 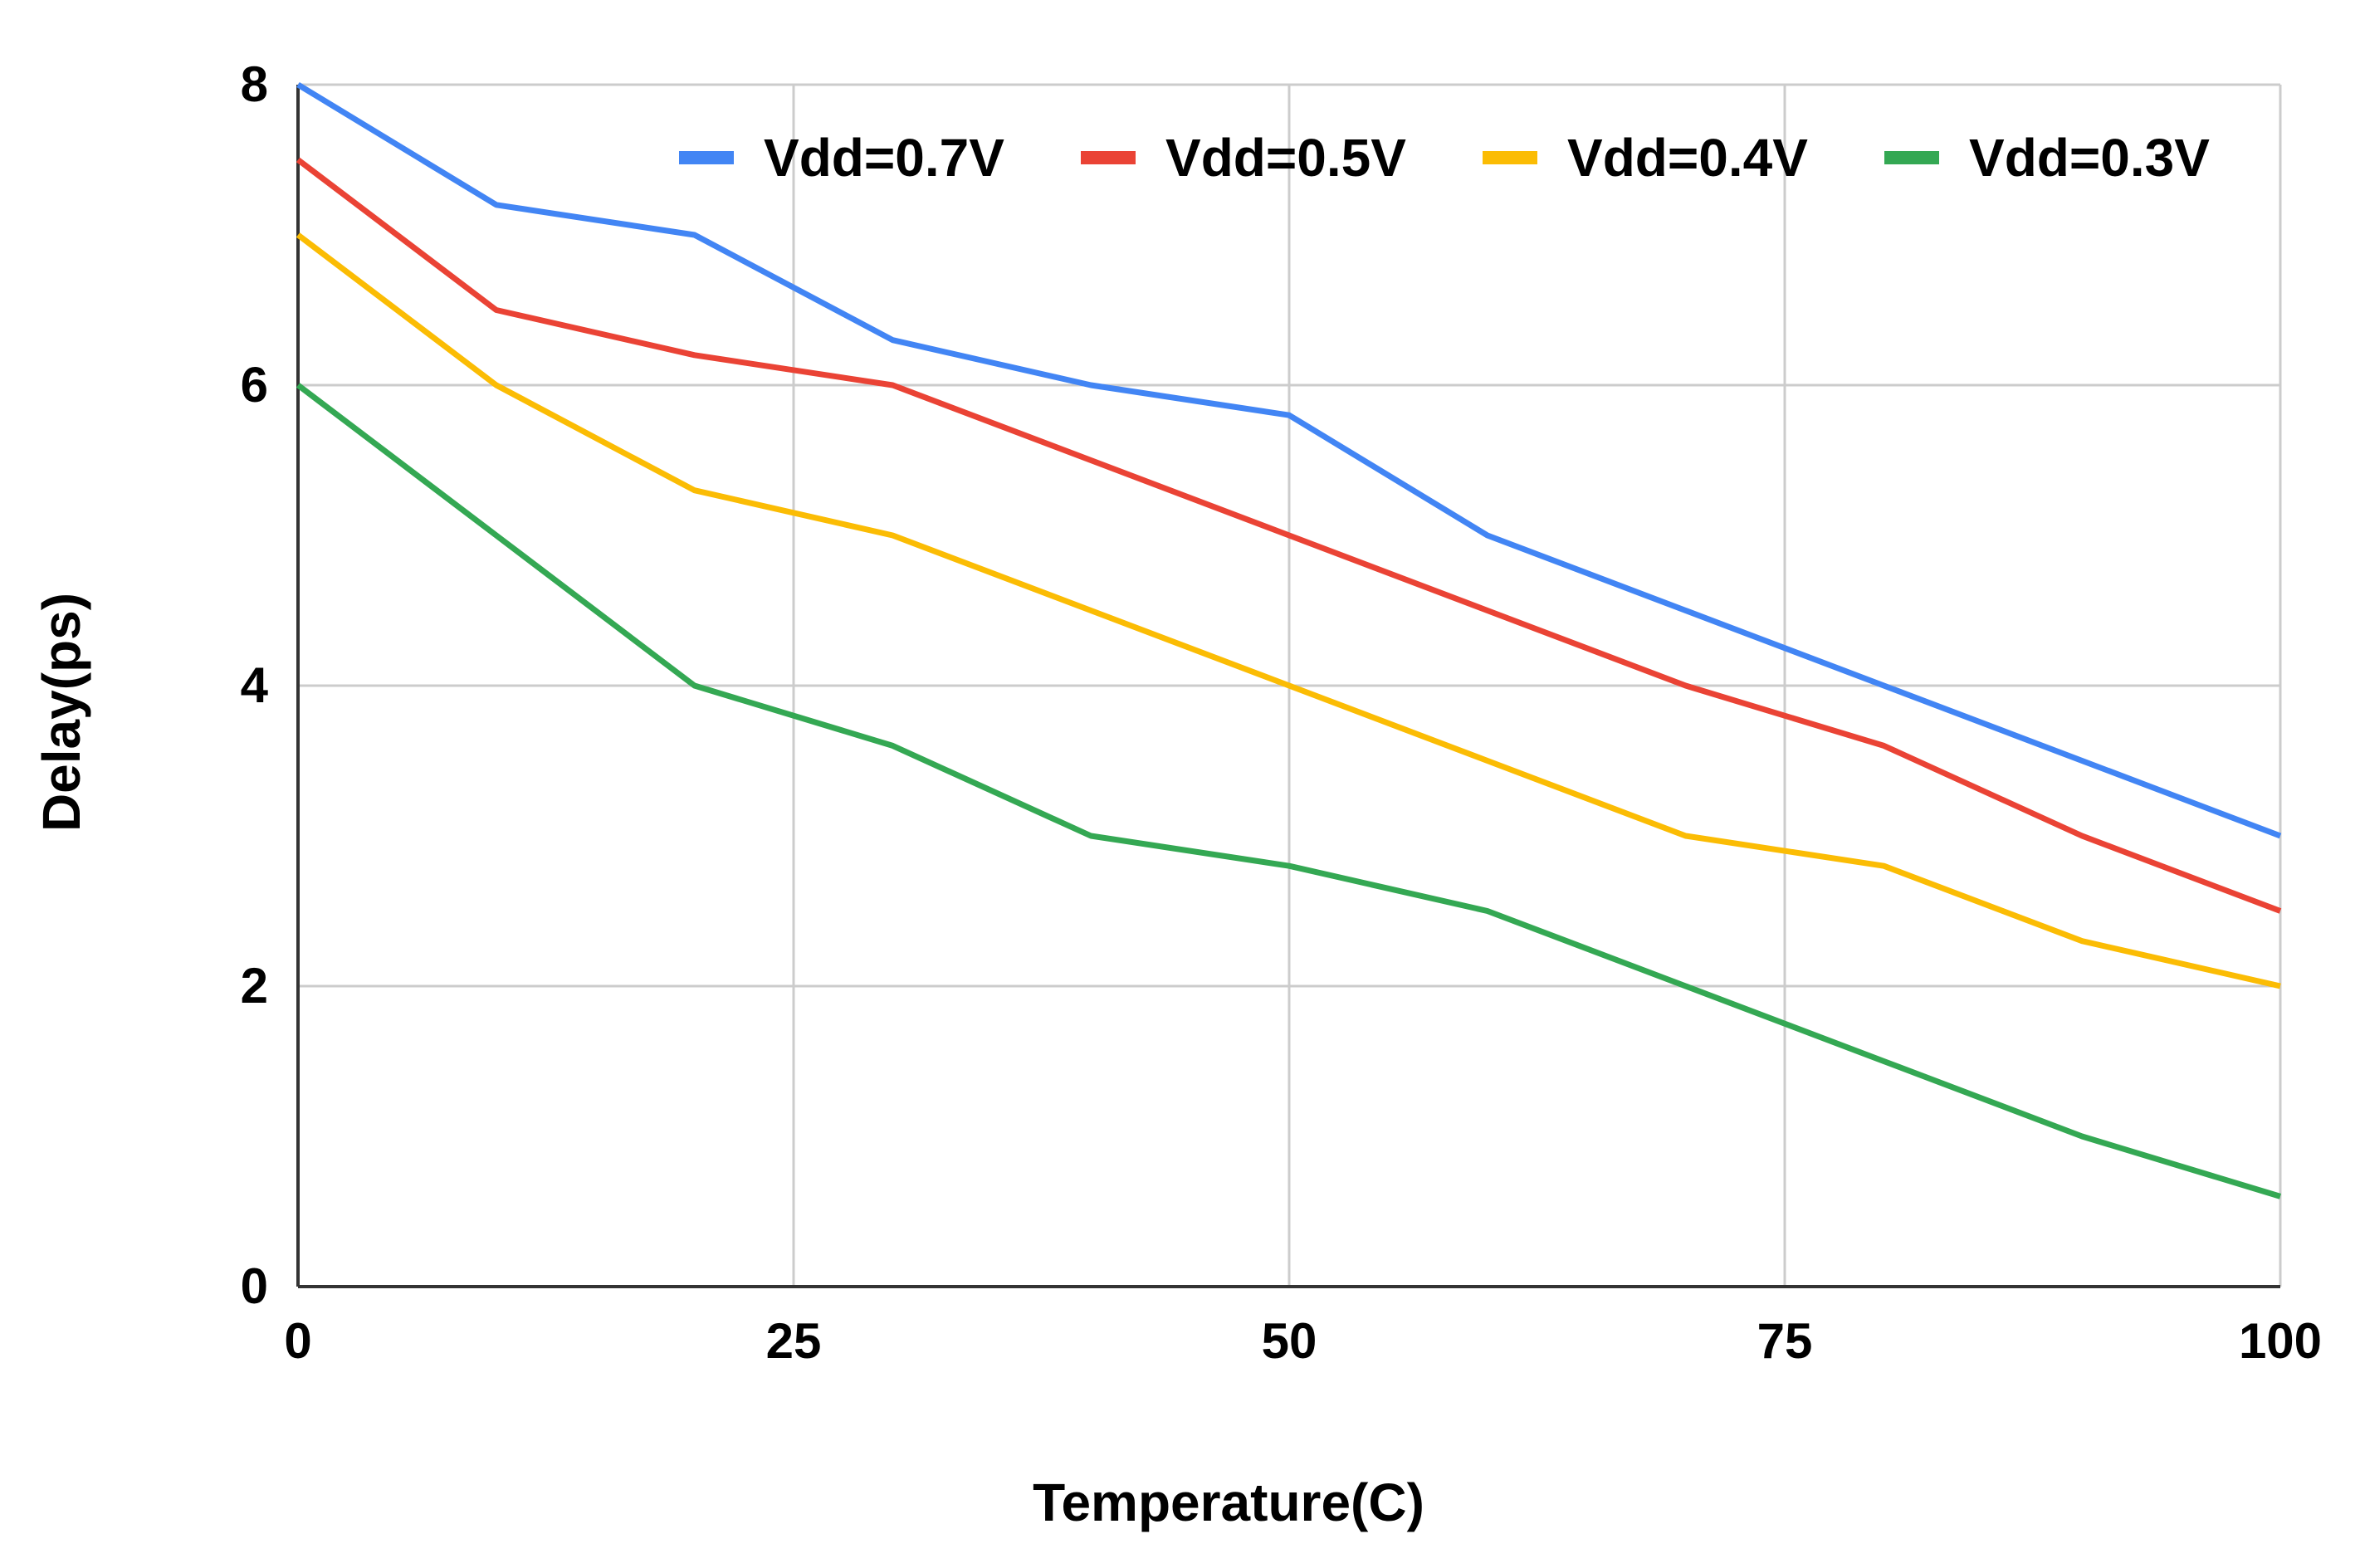 I want to click on legend-label: Vdd=0.3V, so click(x=2089, y=158).